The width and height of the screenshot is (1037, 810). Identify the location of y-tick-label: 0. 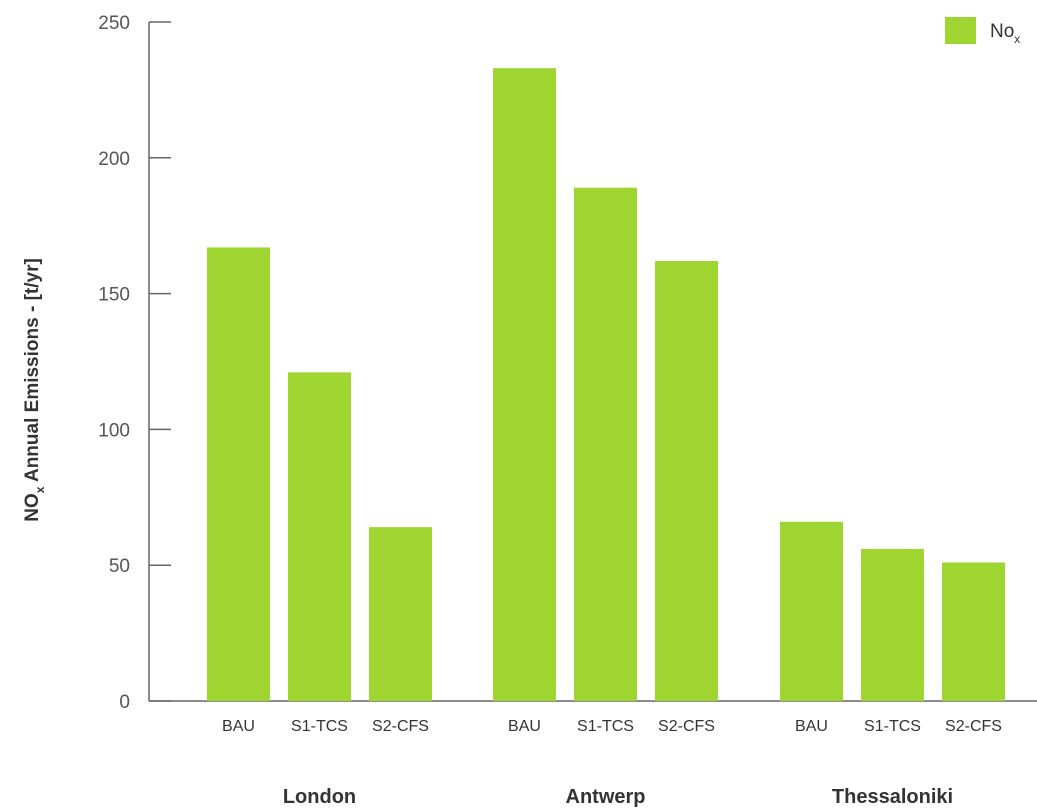
(124, 702).